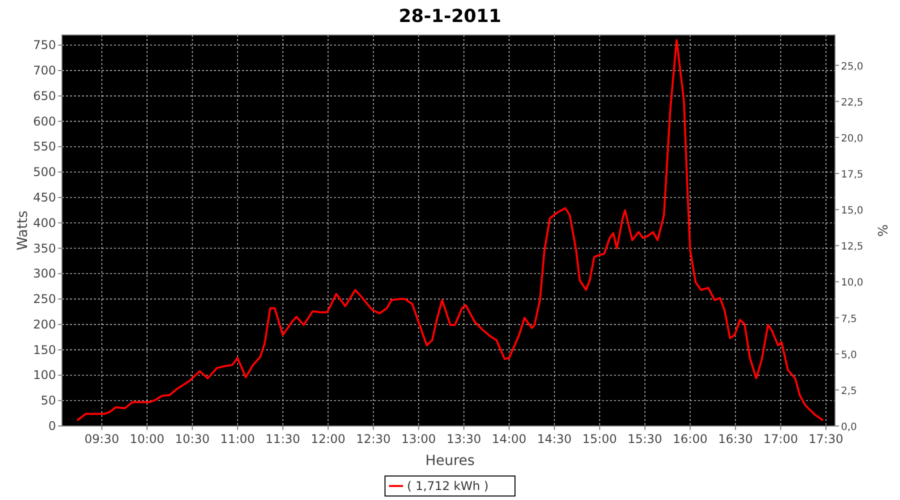 The width and height of the screenshot is (900, 500). What do you see at coordinates (852, 283) in the screenshot?
I see `y2-tick-label: 10,0` at bounding box center [852, 283].